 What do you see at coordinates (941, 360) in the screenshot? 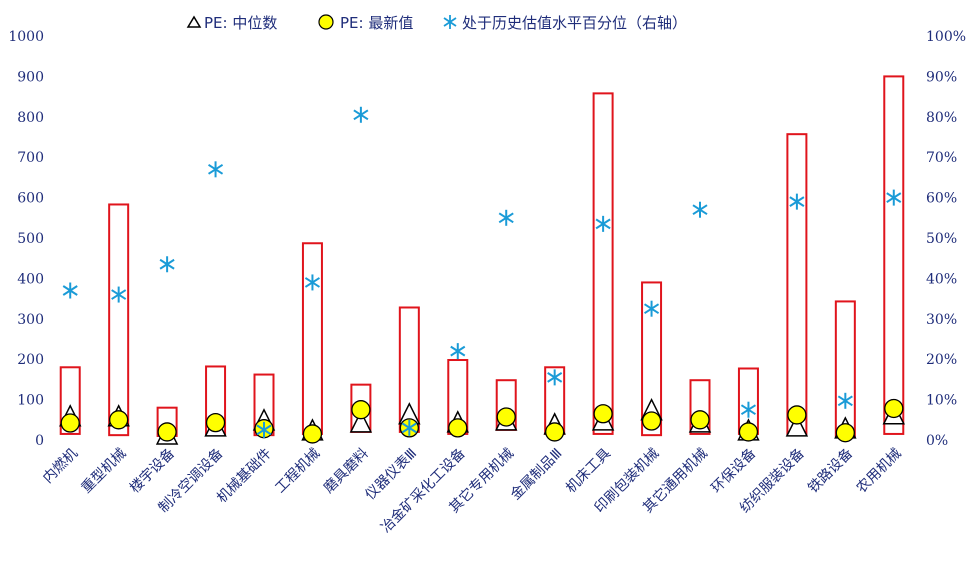
I see `right-tick-label: 20%` at bounding box center [941, 360].